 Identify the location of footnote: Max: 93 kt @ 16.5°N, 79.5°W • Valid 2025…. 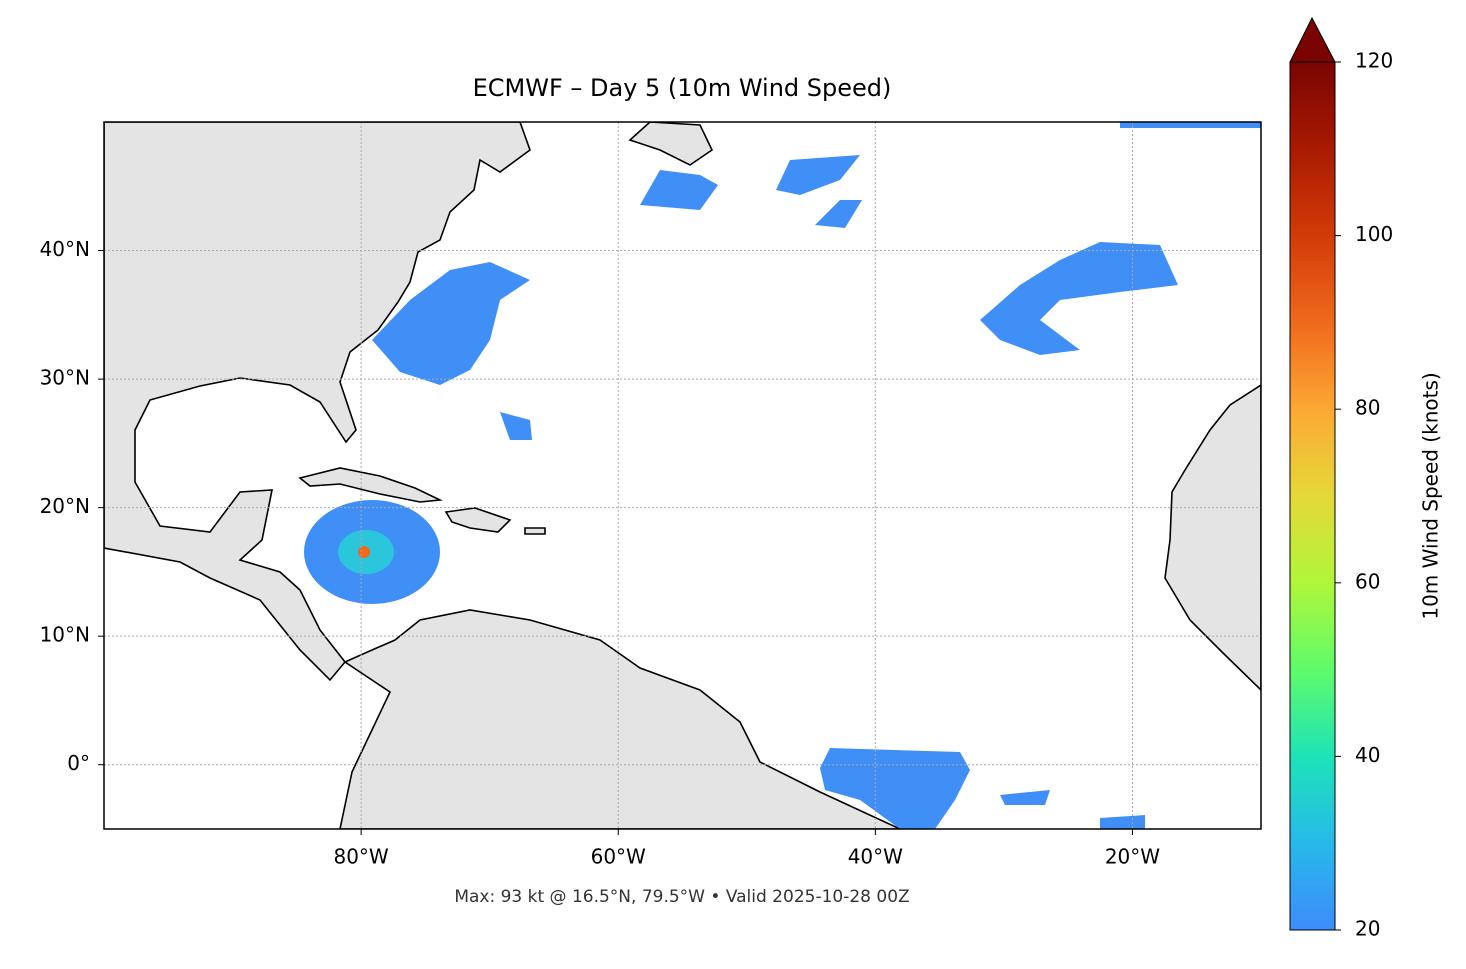
(681, 897).